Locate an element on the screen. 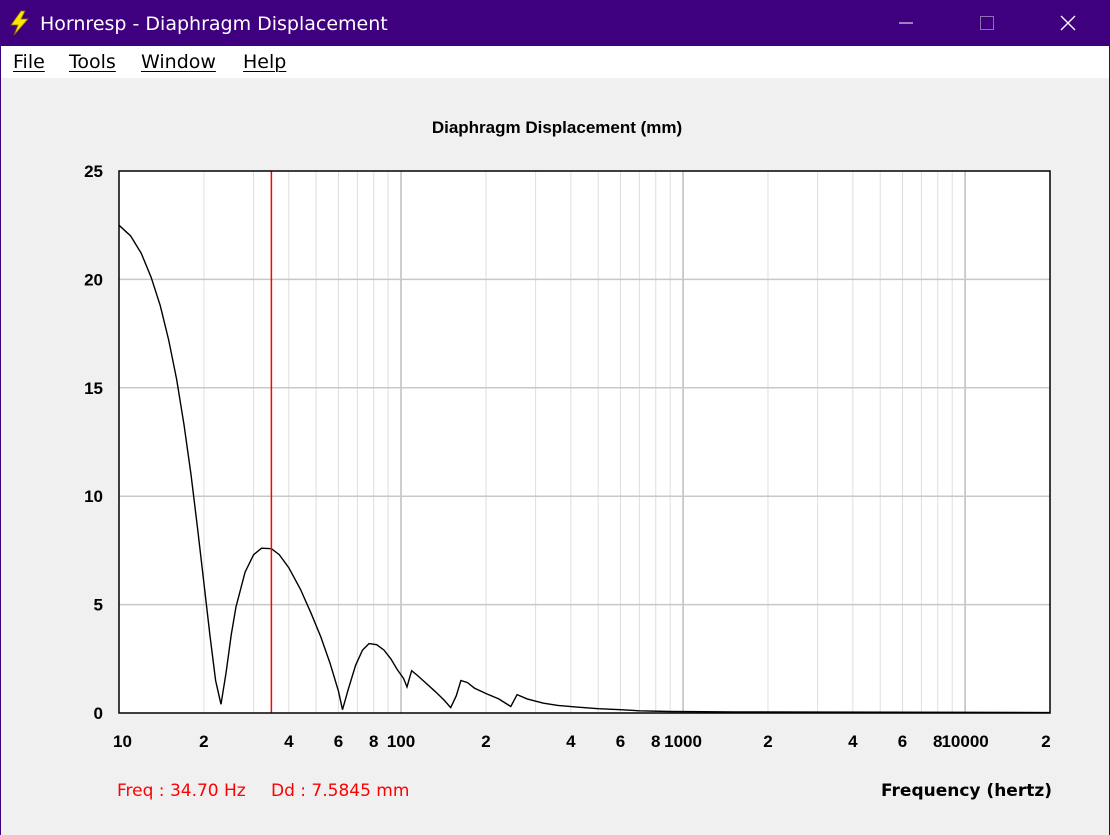  window-title: Hornresp - Diaphragm Displacement is located at coordinates (214, 24).